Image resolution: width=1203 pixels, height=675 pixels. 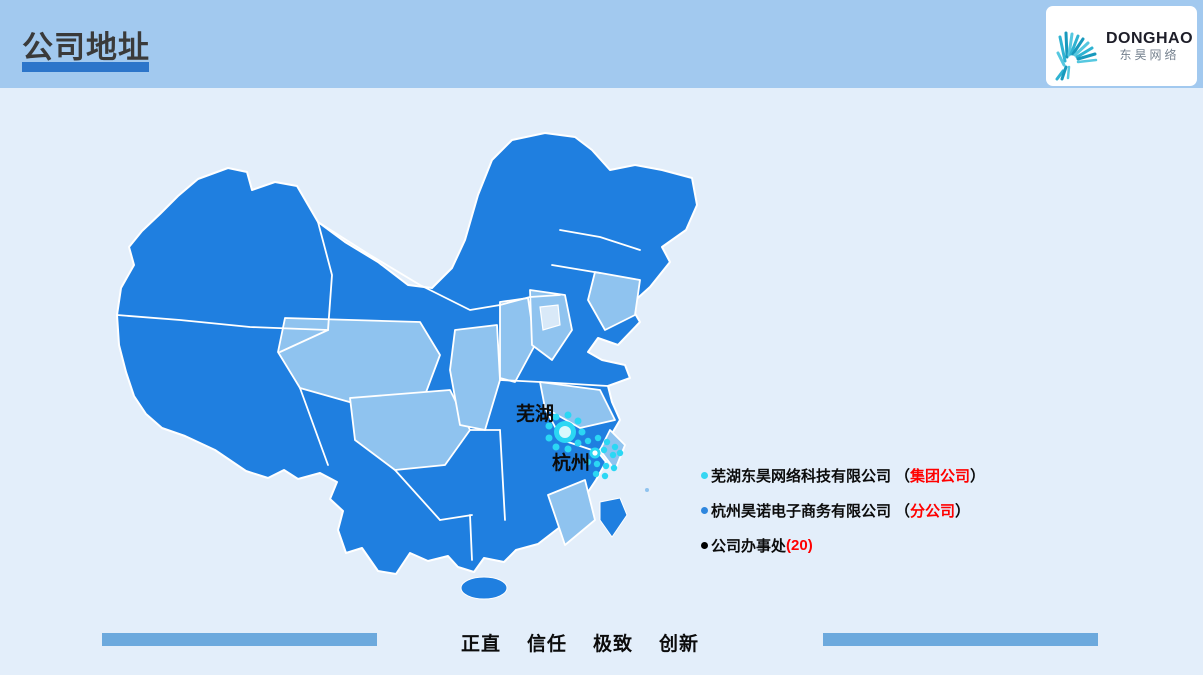 What do you see at coordinates (613, 644) in the screenshot?
I see `slogan-word: 极致` at bounding box center [613, 644].